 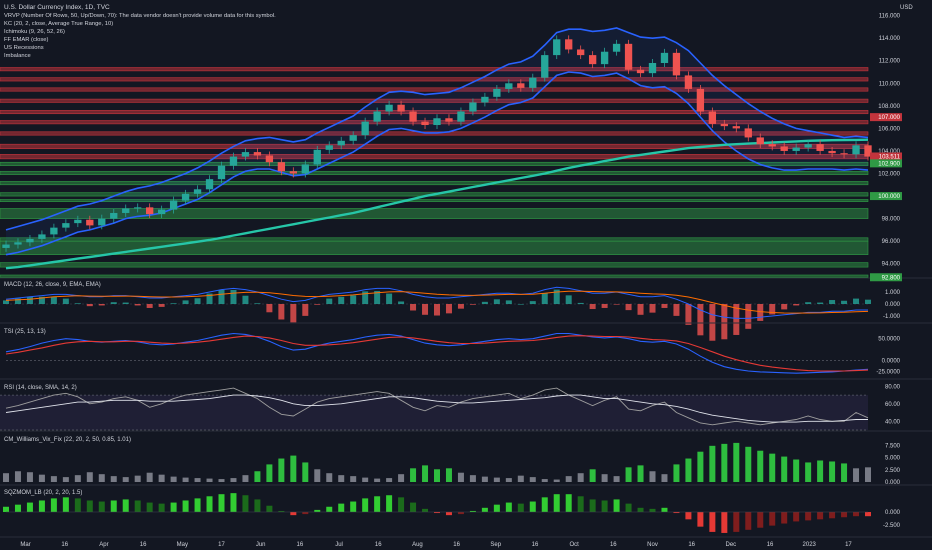 What do you see at coordinates (889, 164) in the screenshot?
I see `price-badge-label: 102.900` at bounding box center [889, 164].